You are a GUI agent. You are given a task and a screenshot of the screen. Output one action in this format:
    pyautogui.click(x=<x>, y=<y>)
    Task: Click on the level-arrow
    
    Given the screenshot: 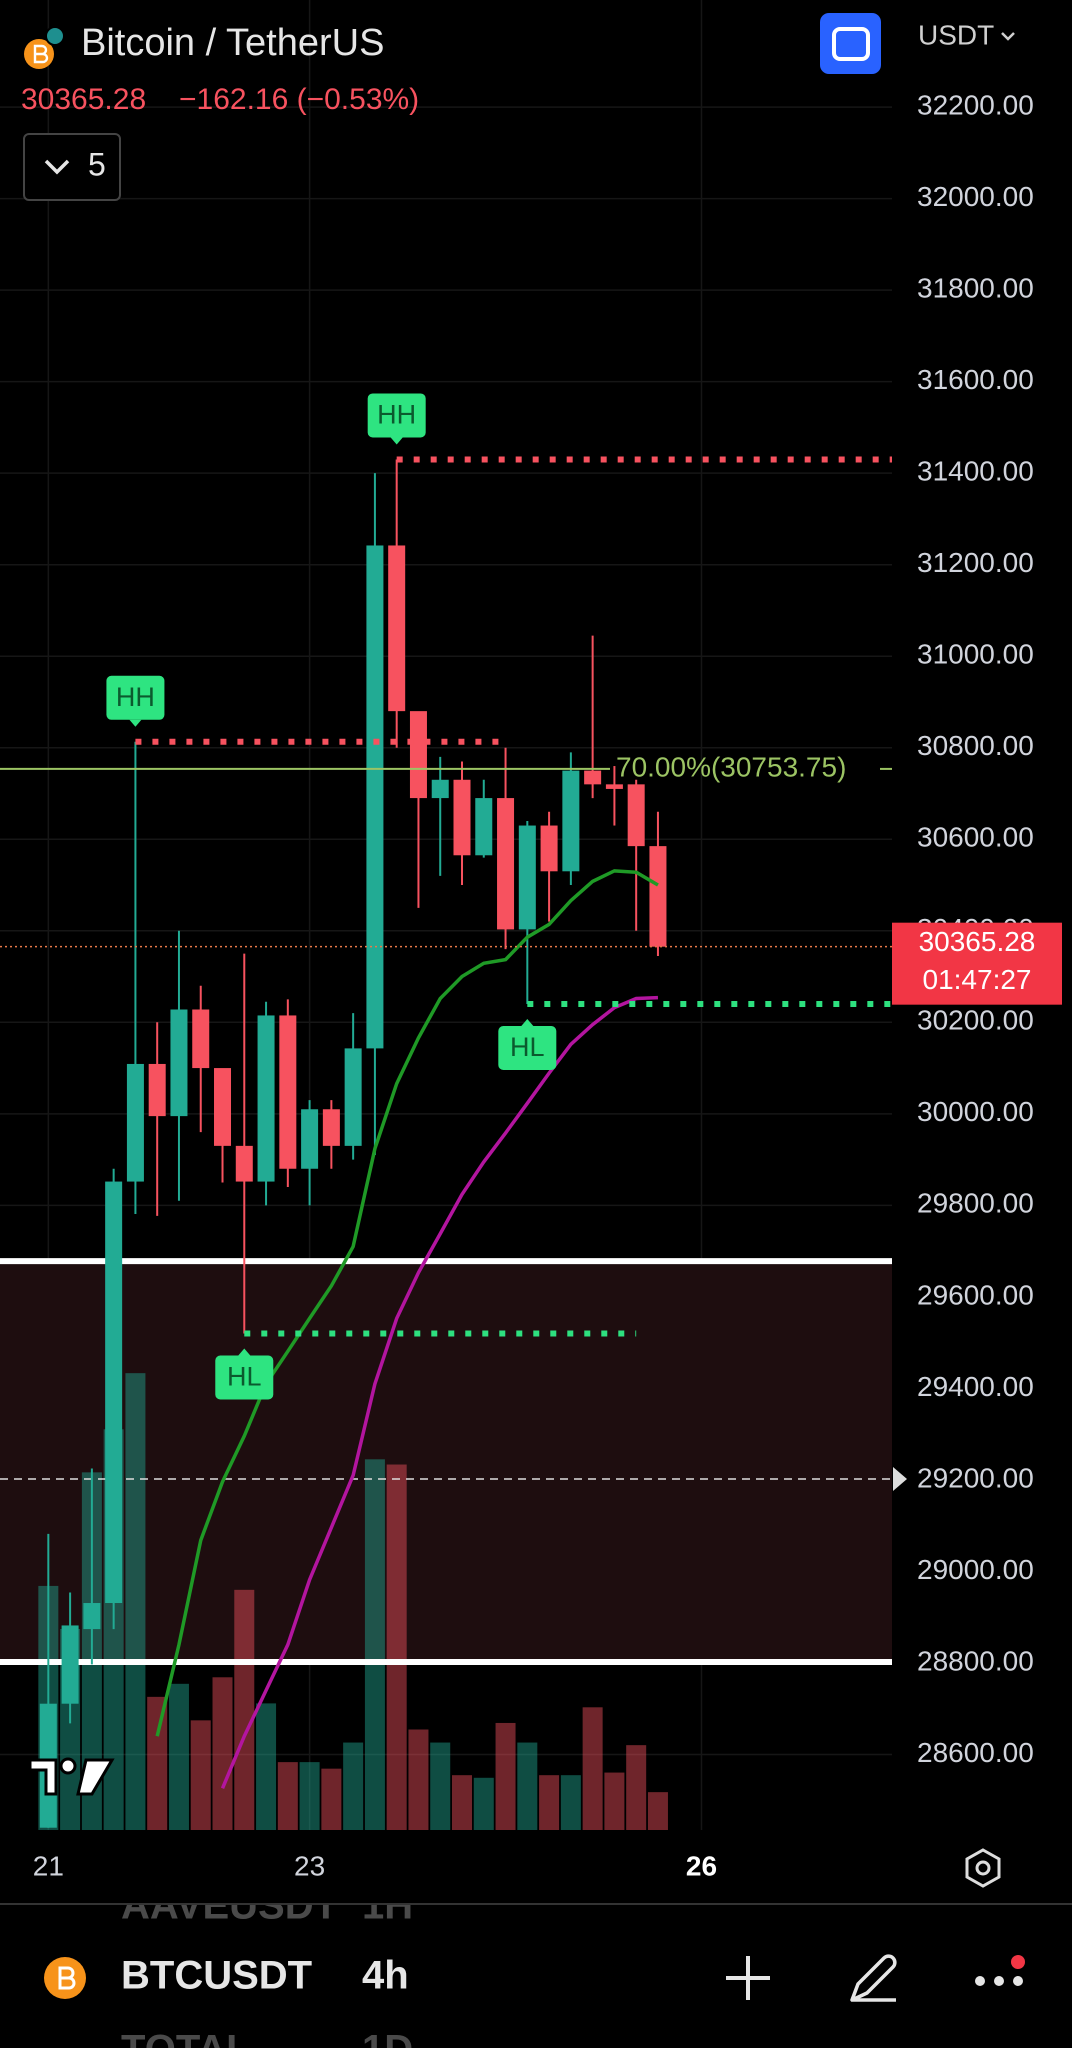 What is the action you would take?
    pyautogui.click(x=900, y=1479)
    